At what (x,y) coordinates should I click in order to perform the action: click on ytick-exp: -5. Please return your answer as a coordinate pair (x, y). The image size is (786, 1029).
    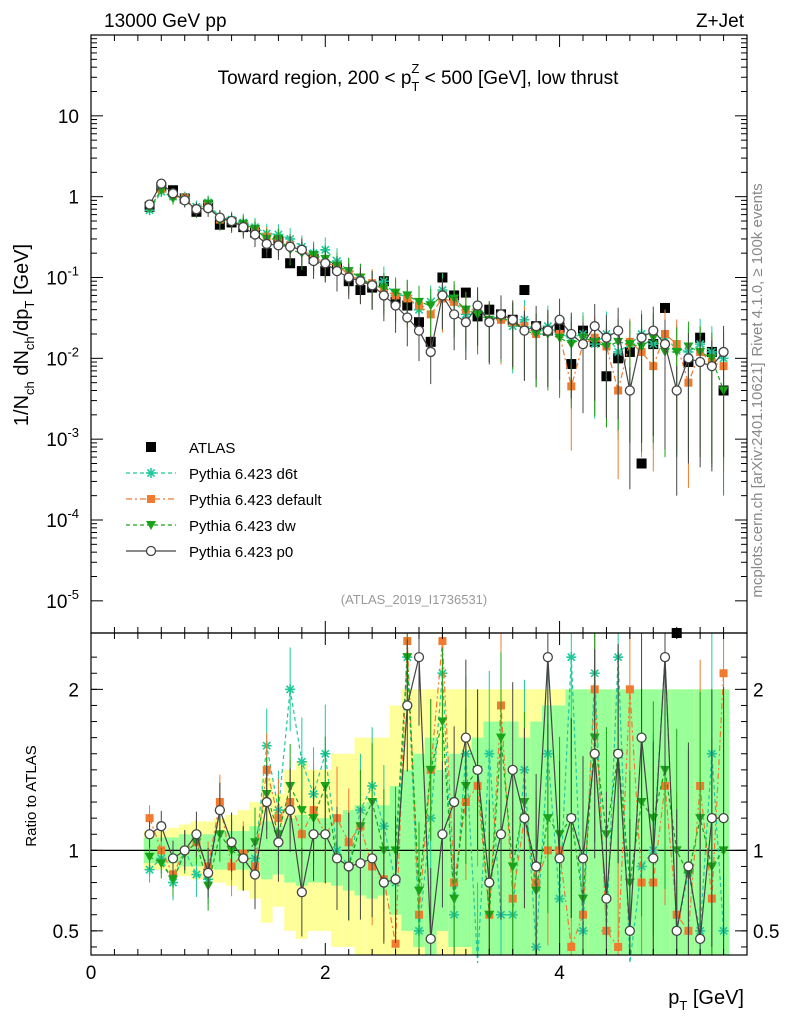
    Looking at the image, I should click on (73, 594).